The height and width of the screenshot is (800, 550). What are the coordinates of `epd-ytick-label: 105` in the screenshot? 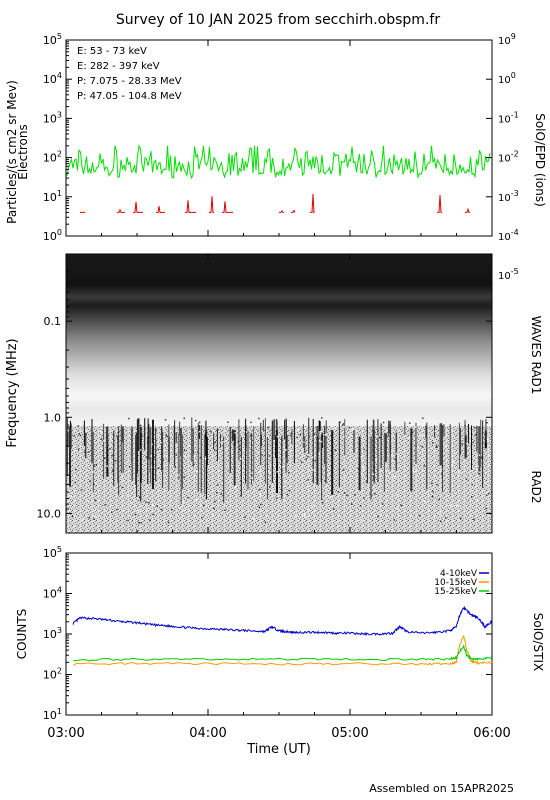 It's located at (52, 39).